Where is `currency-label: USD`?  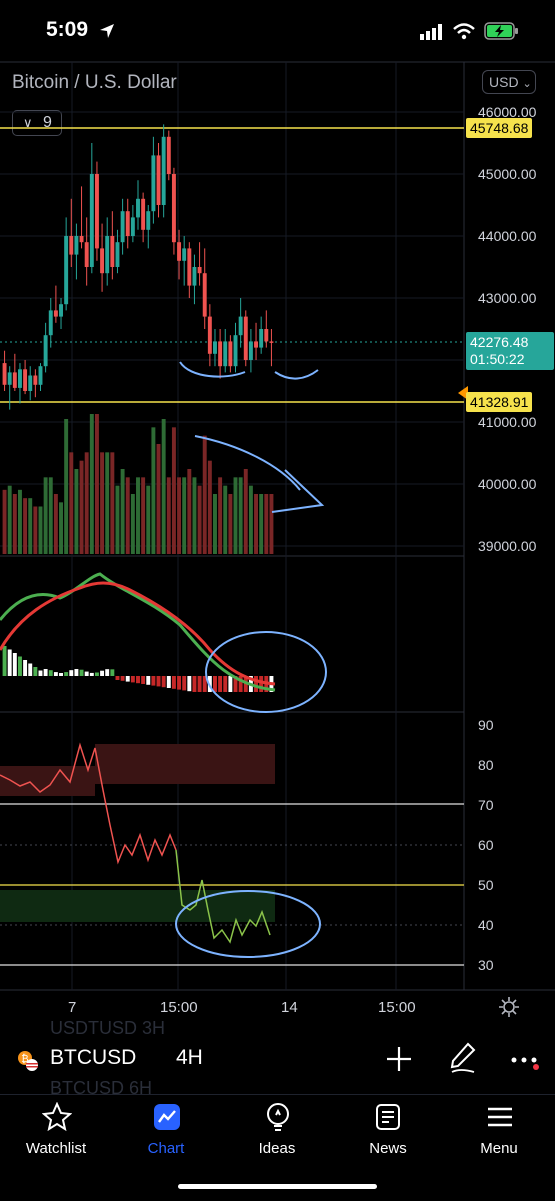
currency-label: USD is located at coordinates (504, 82).